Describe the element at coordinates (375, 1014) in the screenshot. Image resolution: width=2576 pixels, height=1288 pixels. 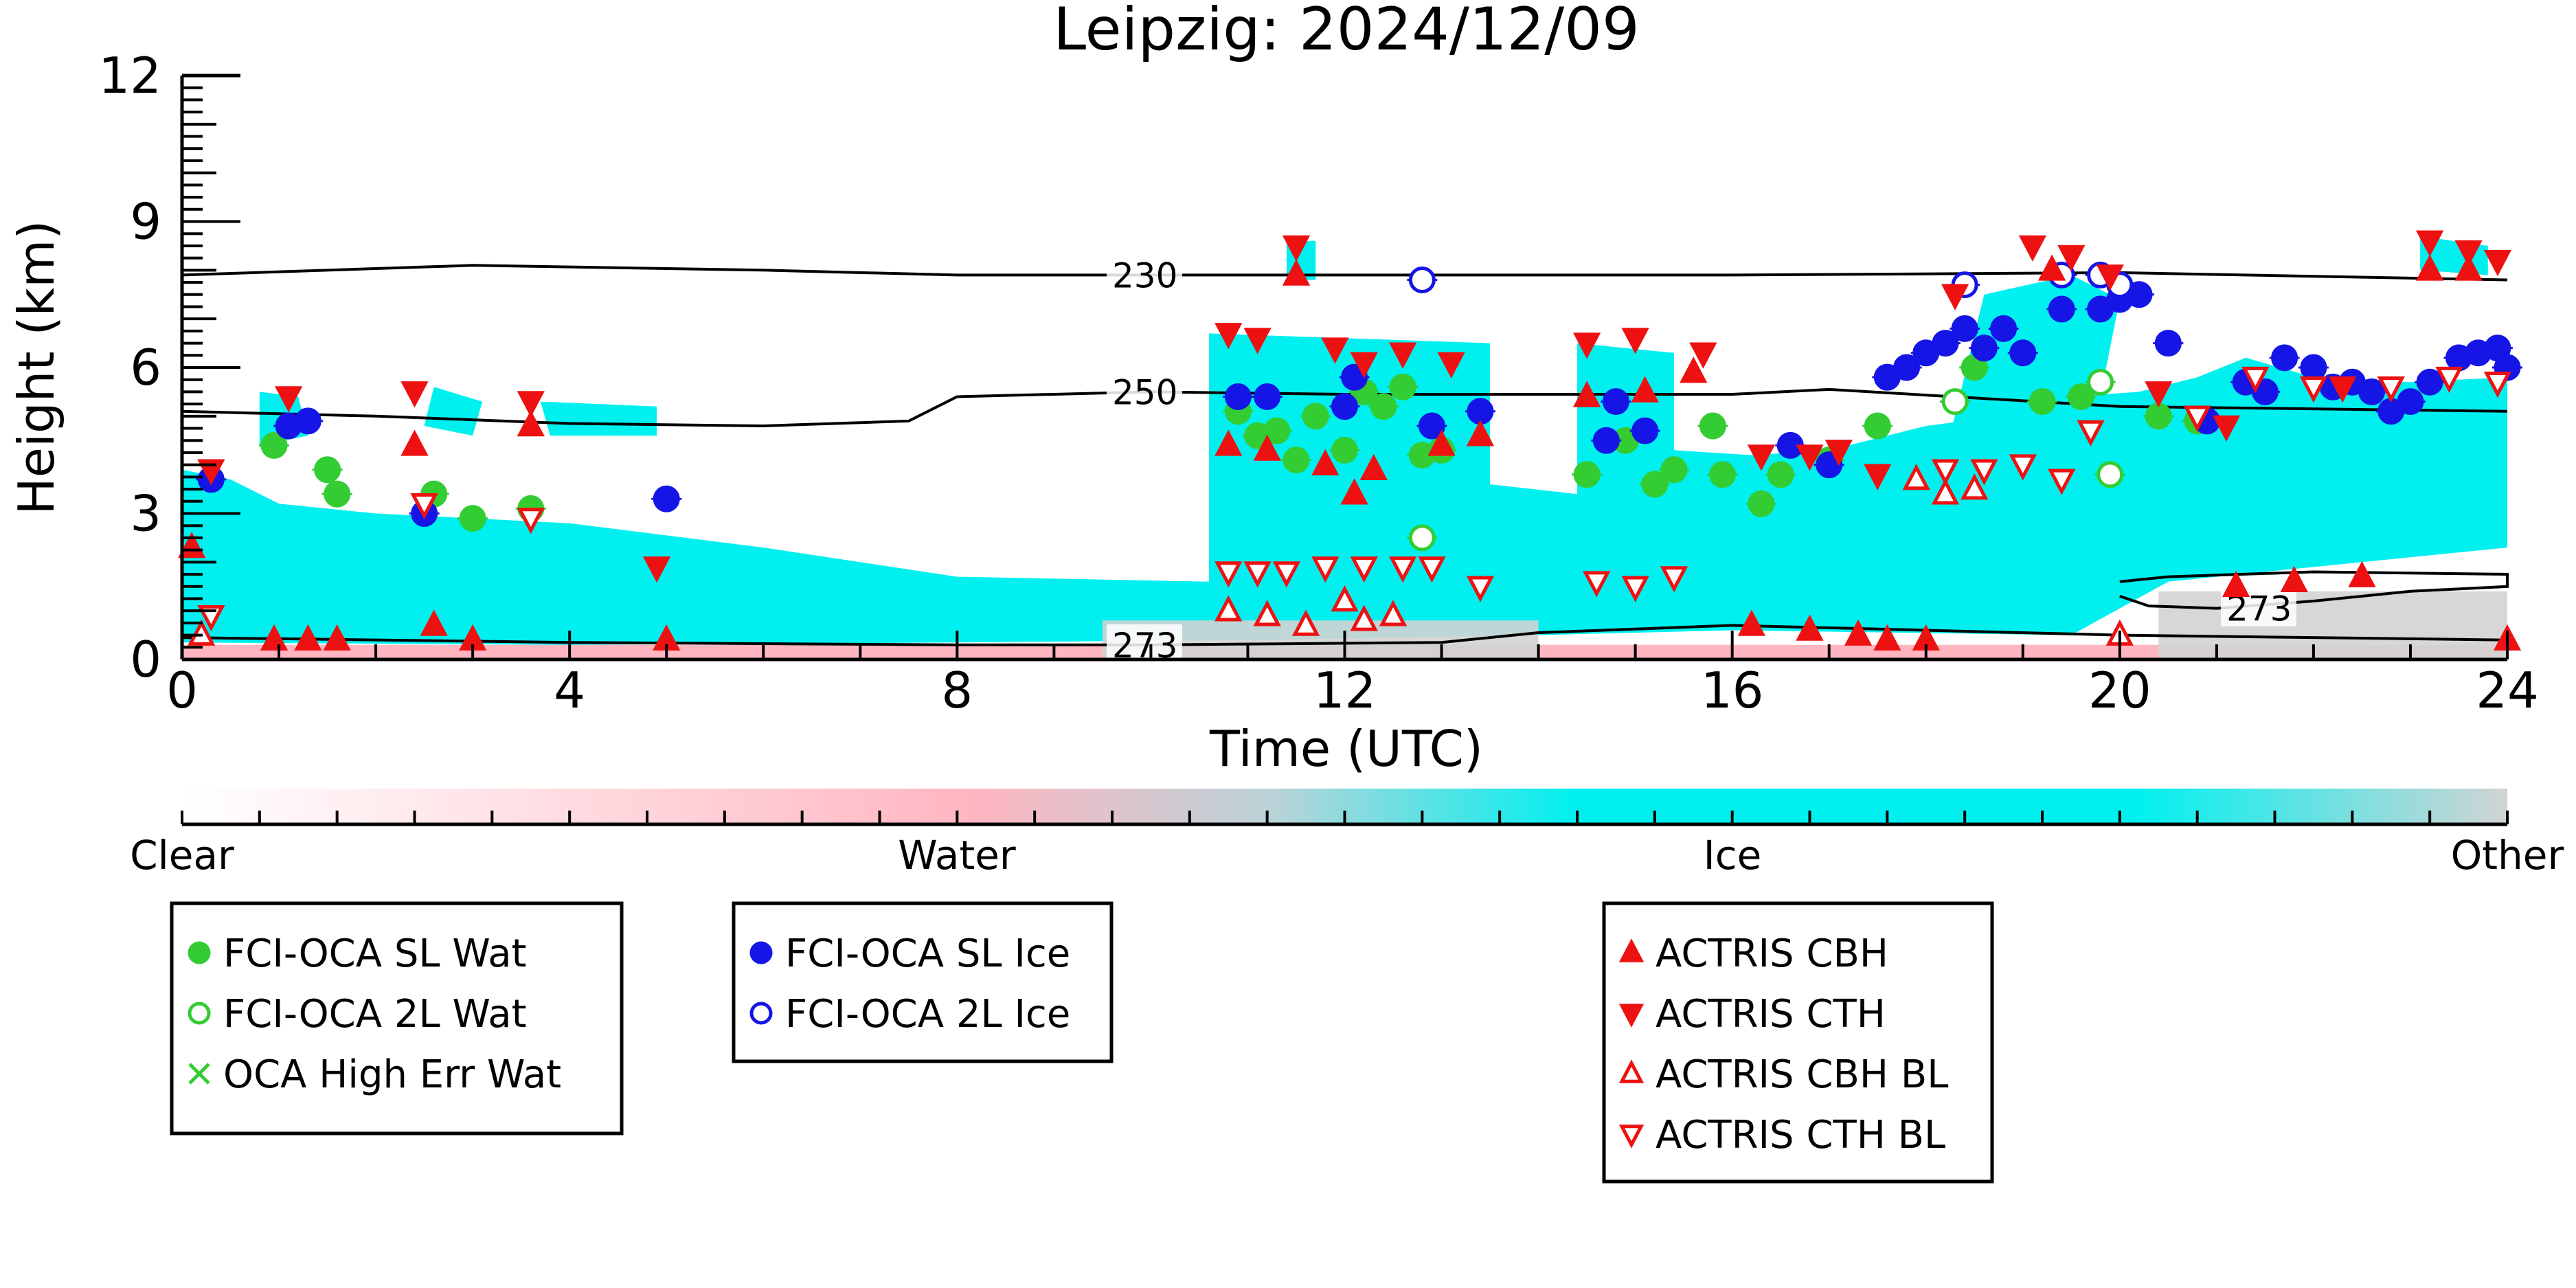
I see `legend-label-0-1: FCI-OCA 2L Wat` at that location.